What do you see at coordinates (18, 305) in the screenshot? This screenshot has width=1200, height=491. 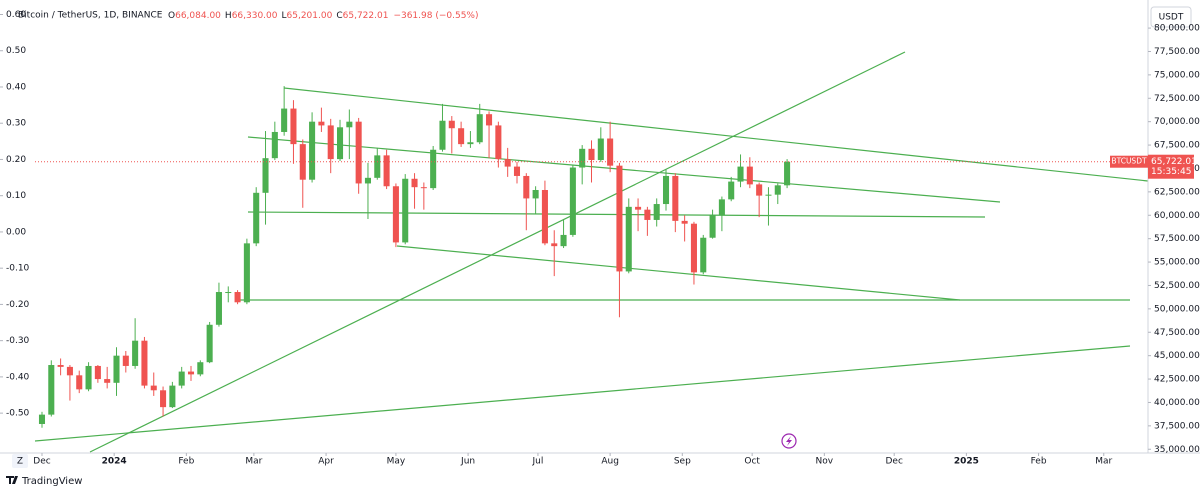 I see `y2-tick-label: -0.20` at bounding box center [18, 305].